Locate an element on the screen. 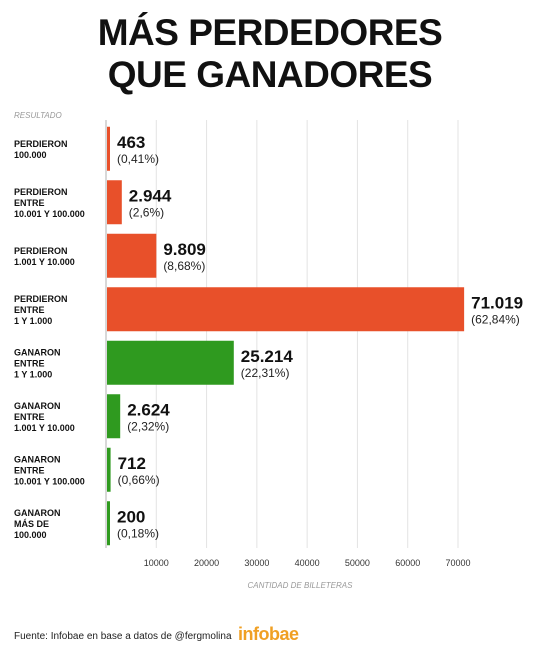  x-tick-label-6: 70000 is located at coordinates (457, 563).